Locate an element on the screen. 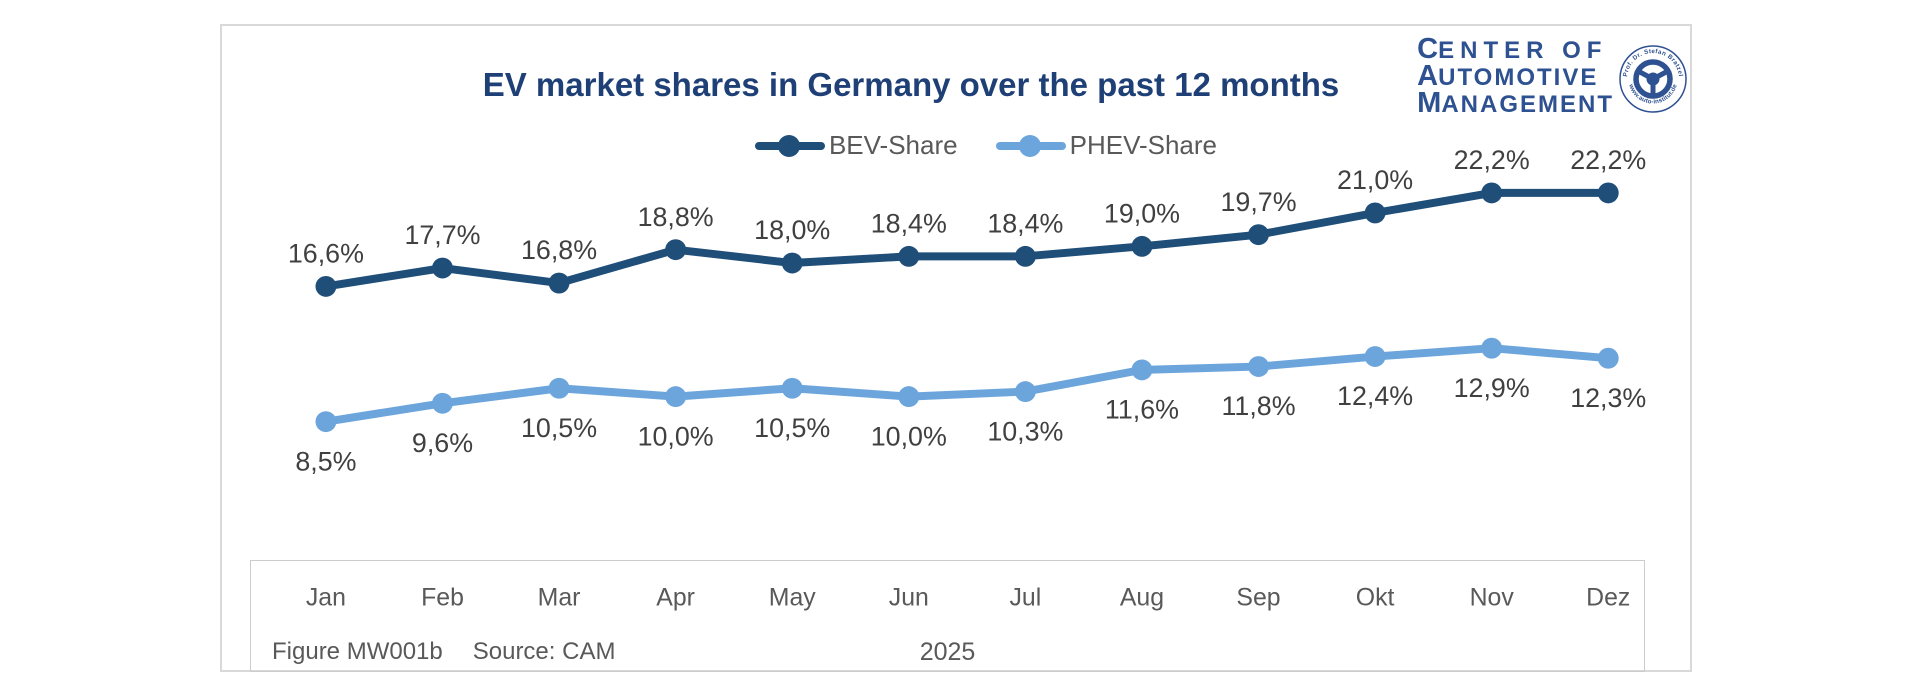 The width and height of the screenshot is (1920, 700). source-label: Source: CAM is located at coordinates (544, 651).